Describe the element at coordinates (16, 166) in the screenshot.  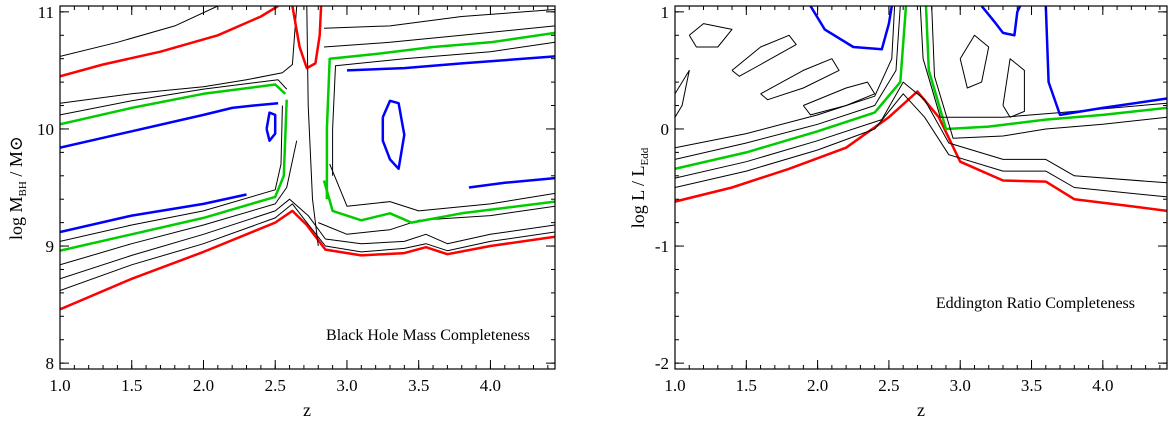
I see `bh-mass-ylabel-rest: / M` at that location.